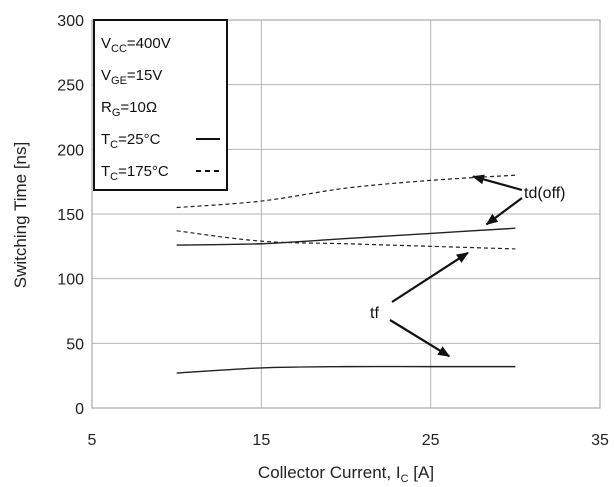 The image size is (614, 487). What do you see at coordinates (136, 45) in the screenshot?
I see `legend-condition: VCC=400V` at bounding box center [136, 45].